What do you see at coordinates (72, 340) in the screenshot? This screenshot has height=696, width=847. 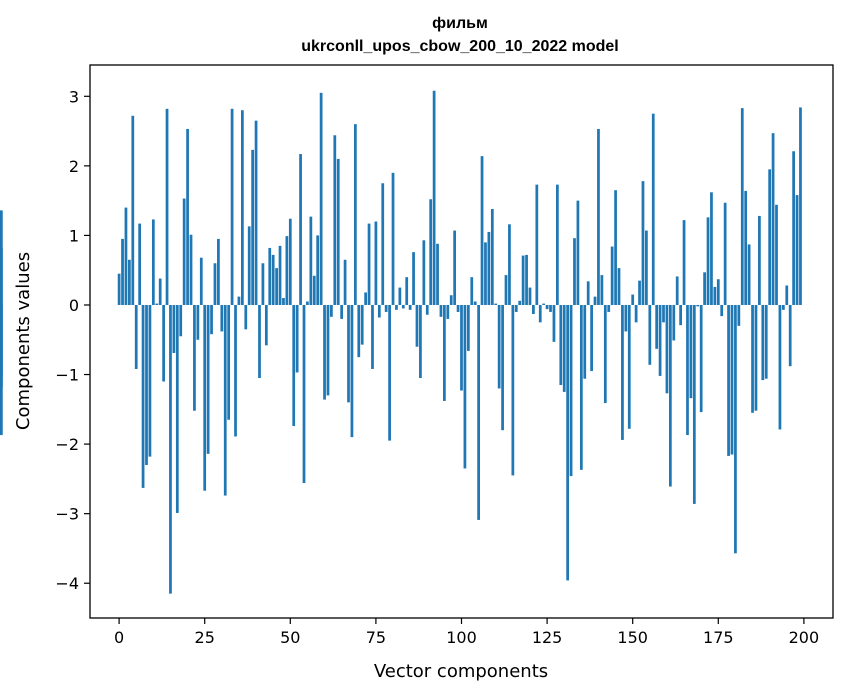 I see `y-axis-ticks: −4 −3 −2 −1 0 1 2 3` at bounding box center [72, 340].